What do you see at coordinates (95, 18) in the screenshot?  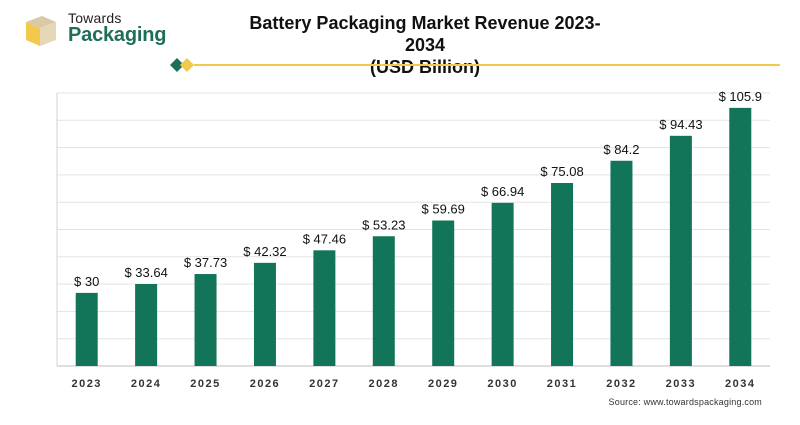 I see `logo-text-towards: Towards` at bounding box center [95, 18].